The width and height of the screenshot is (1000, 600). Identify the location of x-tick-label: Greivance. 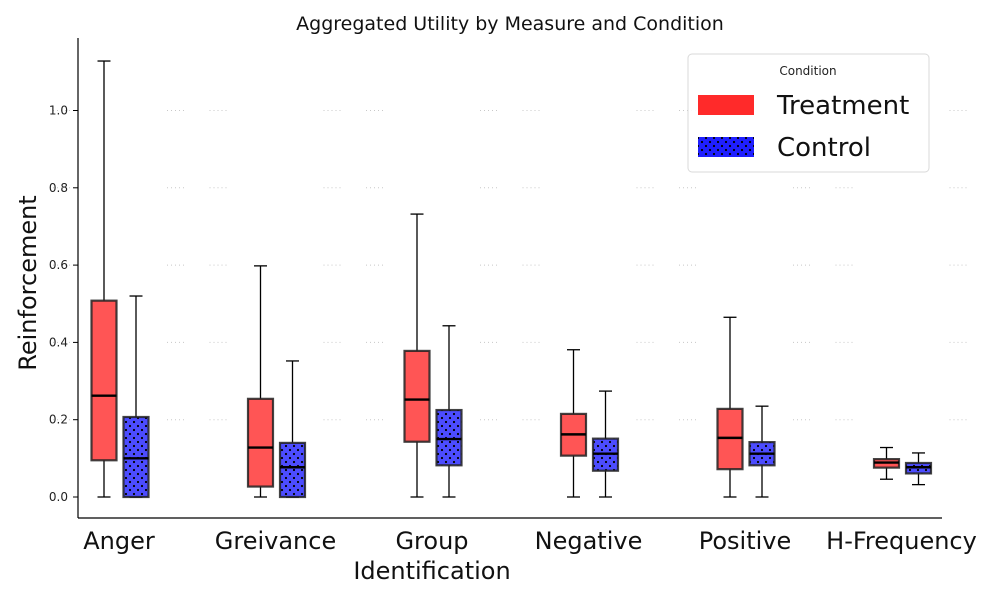
(275, 541).